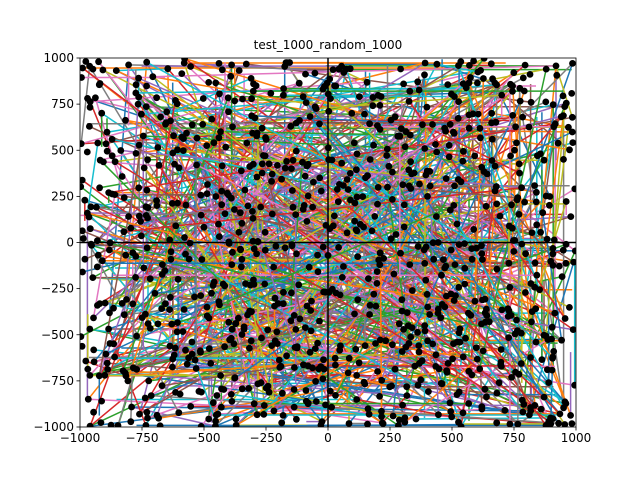 Image resolution: width=640 pixels, height=484 pixels. I want to click on y-tick-label: −750, so click(57, 381).